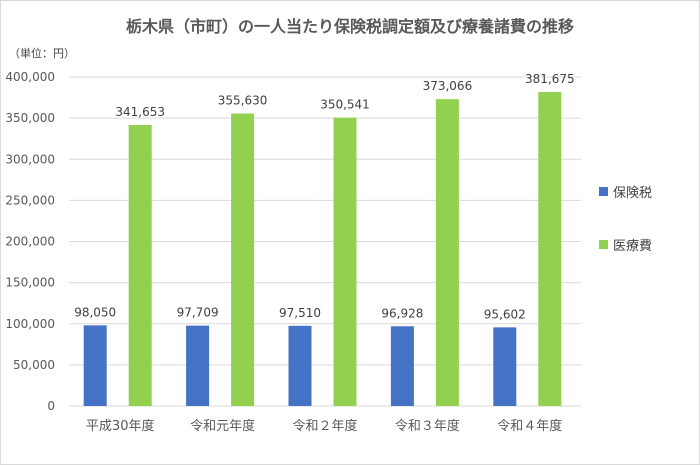 This screenshot has width=700, height=465. What do you see at coordinates (30, 118) in the screenshot?
I see `y-tick-label: 350,000` at bounding box center [30, 118].